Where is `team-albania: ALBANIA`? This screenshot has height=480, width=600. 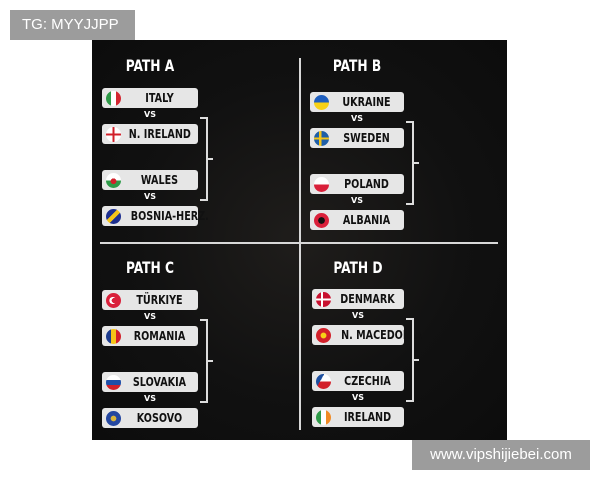 team-albania: ALBANIA is located at coordinates (357, 220).